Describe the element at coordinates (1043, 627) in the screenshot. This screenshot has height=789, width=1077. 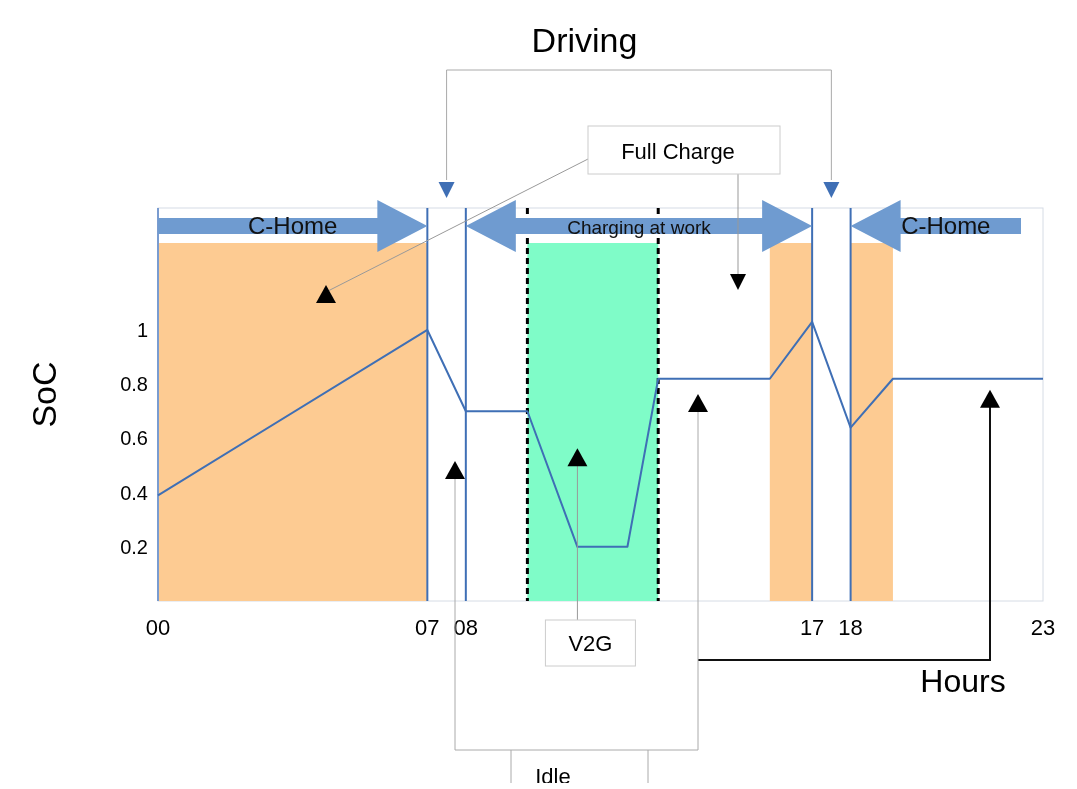
I see `x-tick-label: 23` at that location.